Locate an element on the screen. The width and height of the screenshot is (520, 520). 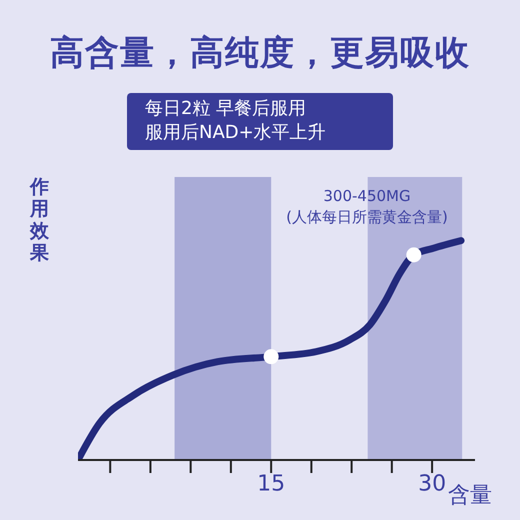
text: (人体每日所需黄金含量) is located at coordinates (367, 217).